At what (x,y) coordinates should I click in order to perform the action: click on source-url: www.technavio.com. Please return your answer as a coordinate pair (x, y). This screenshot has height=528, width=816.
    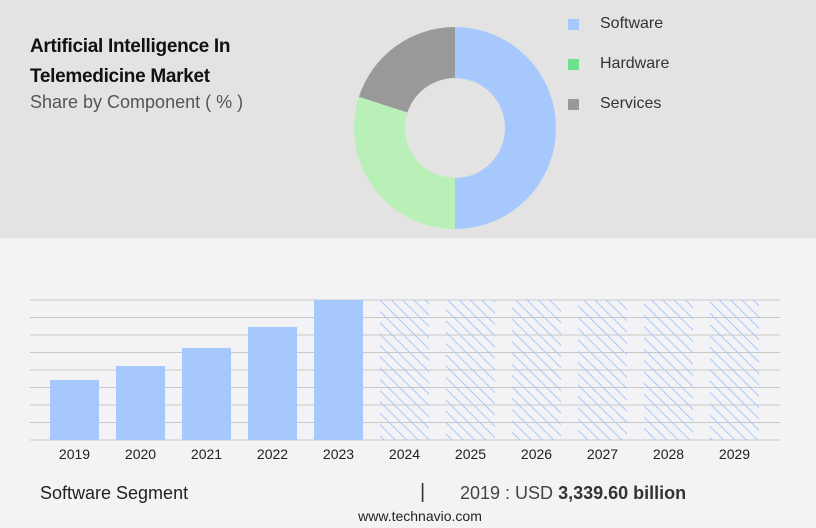
    Looking at the image, I should click on (420, 516).